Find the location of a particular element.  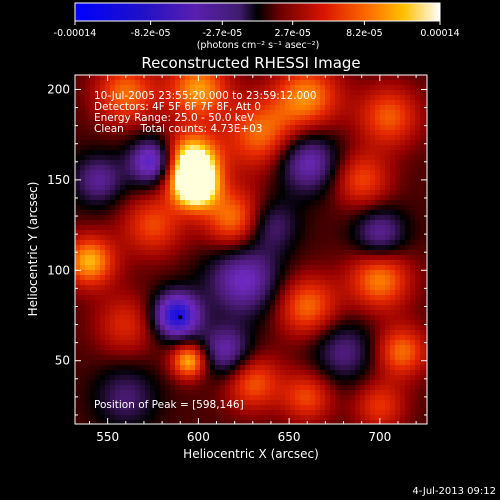

colorbar-tick-label: -8.2e-05 is located at coordinates (151, 33).